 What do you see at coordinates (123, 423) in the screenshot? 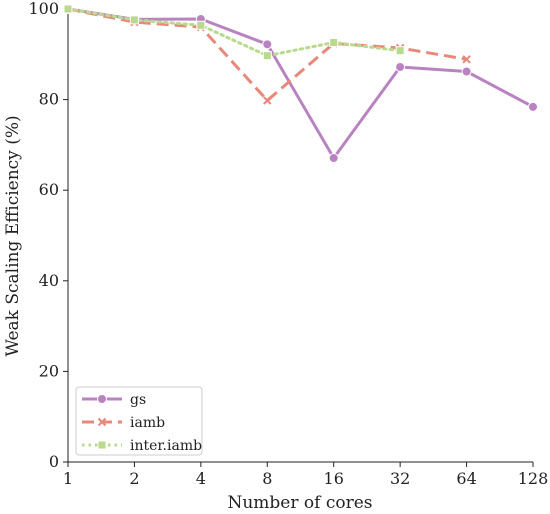
I see `legend-item-iamb: iamb` at bounding box center [123, 423].